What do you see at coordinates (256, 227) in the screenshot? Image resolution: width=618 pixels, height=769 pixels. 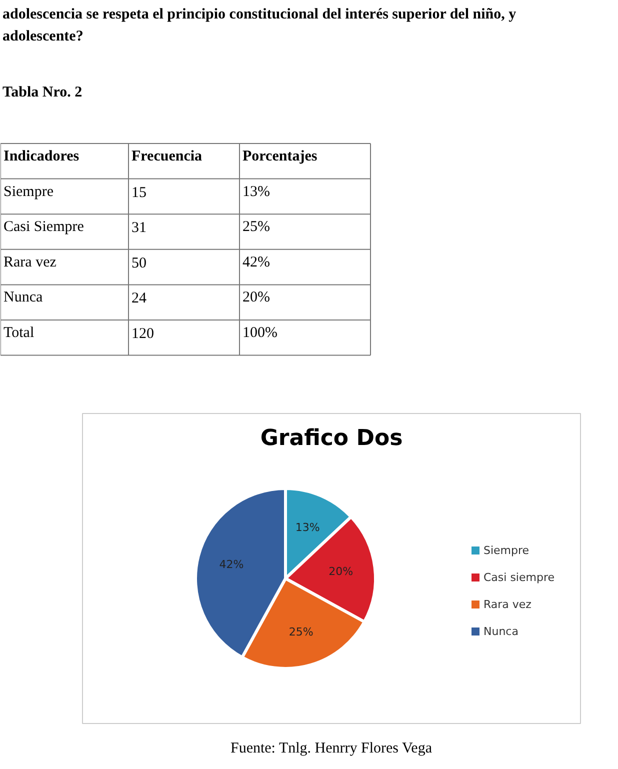 I see `text: 25%` at bounding box center [256, 227].